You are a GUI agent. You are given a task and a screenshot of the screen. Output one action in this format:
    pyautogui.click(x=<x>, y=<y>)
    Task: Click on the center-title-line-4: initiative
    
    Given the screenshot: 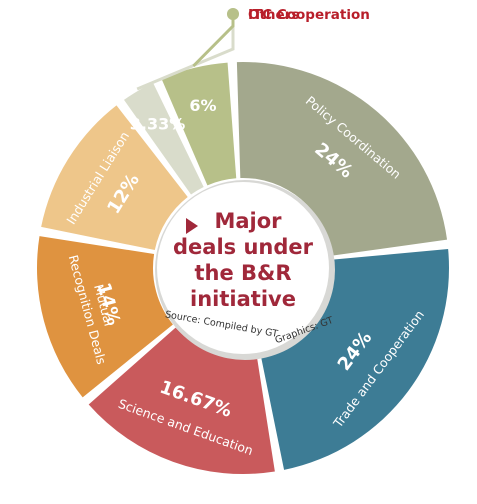 What is the action you would take?
    pyautogui.click(x=243, y=299)
    